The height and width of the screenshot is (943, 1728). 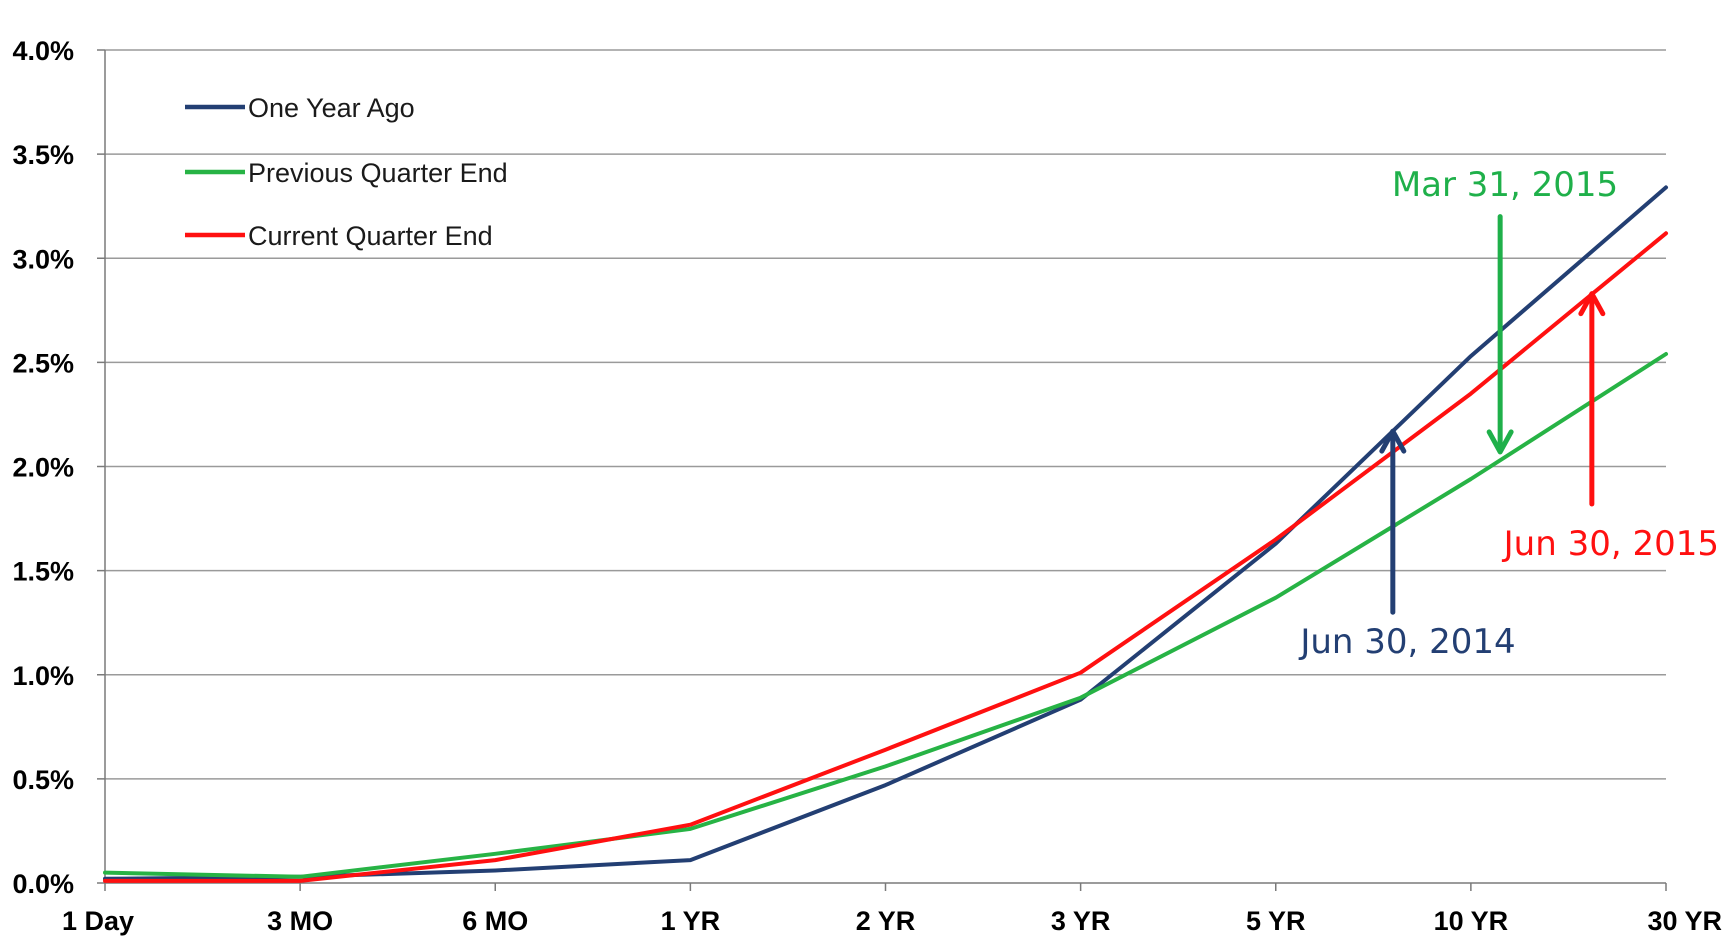 What do you see at coordinates (43, 259) in the screenshot?
I see `y-tick-label: 3.0%` at bounding box center [43, 259].